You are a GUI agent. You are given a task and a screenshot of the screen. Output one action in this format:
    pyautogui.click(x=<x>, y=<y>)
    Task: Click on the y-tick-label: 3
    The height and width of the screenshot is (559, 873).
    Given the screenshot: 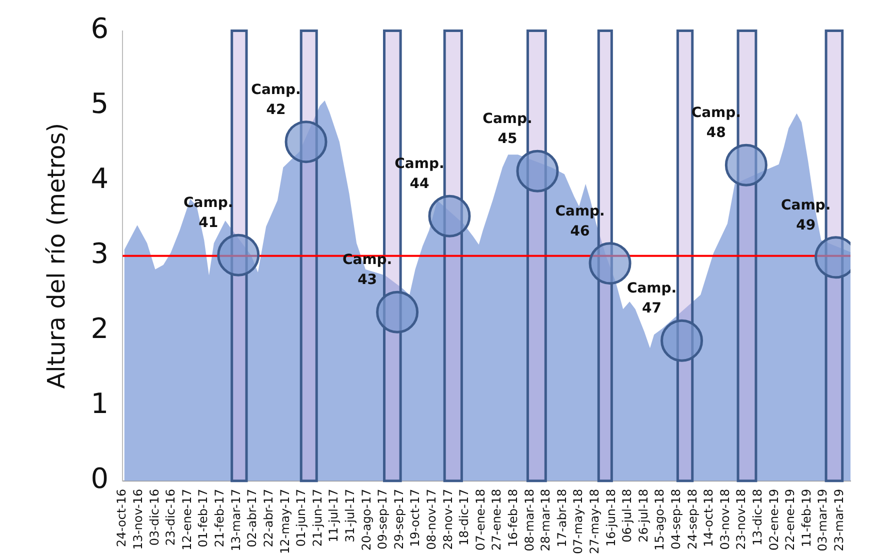 What is the action you would take?
    pyautogui.click(x=99, y=253)
    